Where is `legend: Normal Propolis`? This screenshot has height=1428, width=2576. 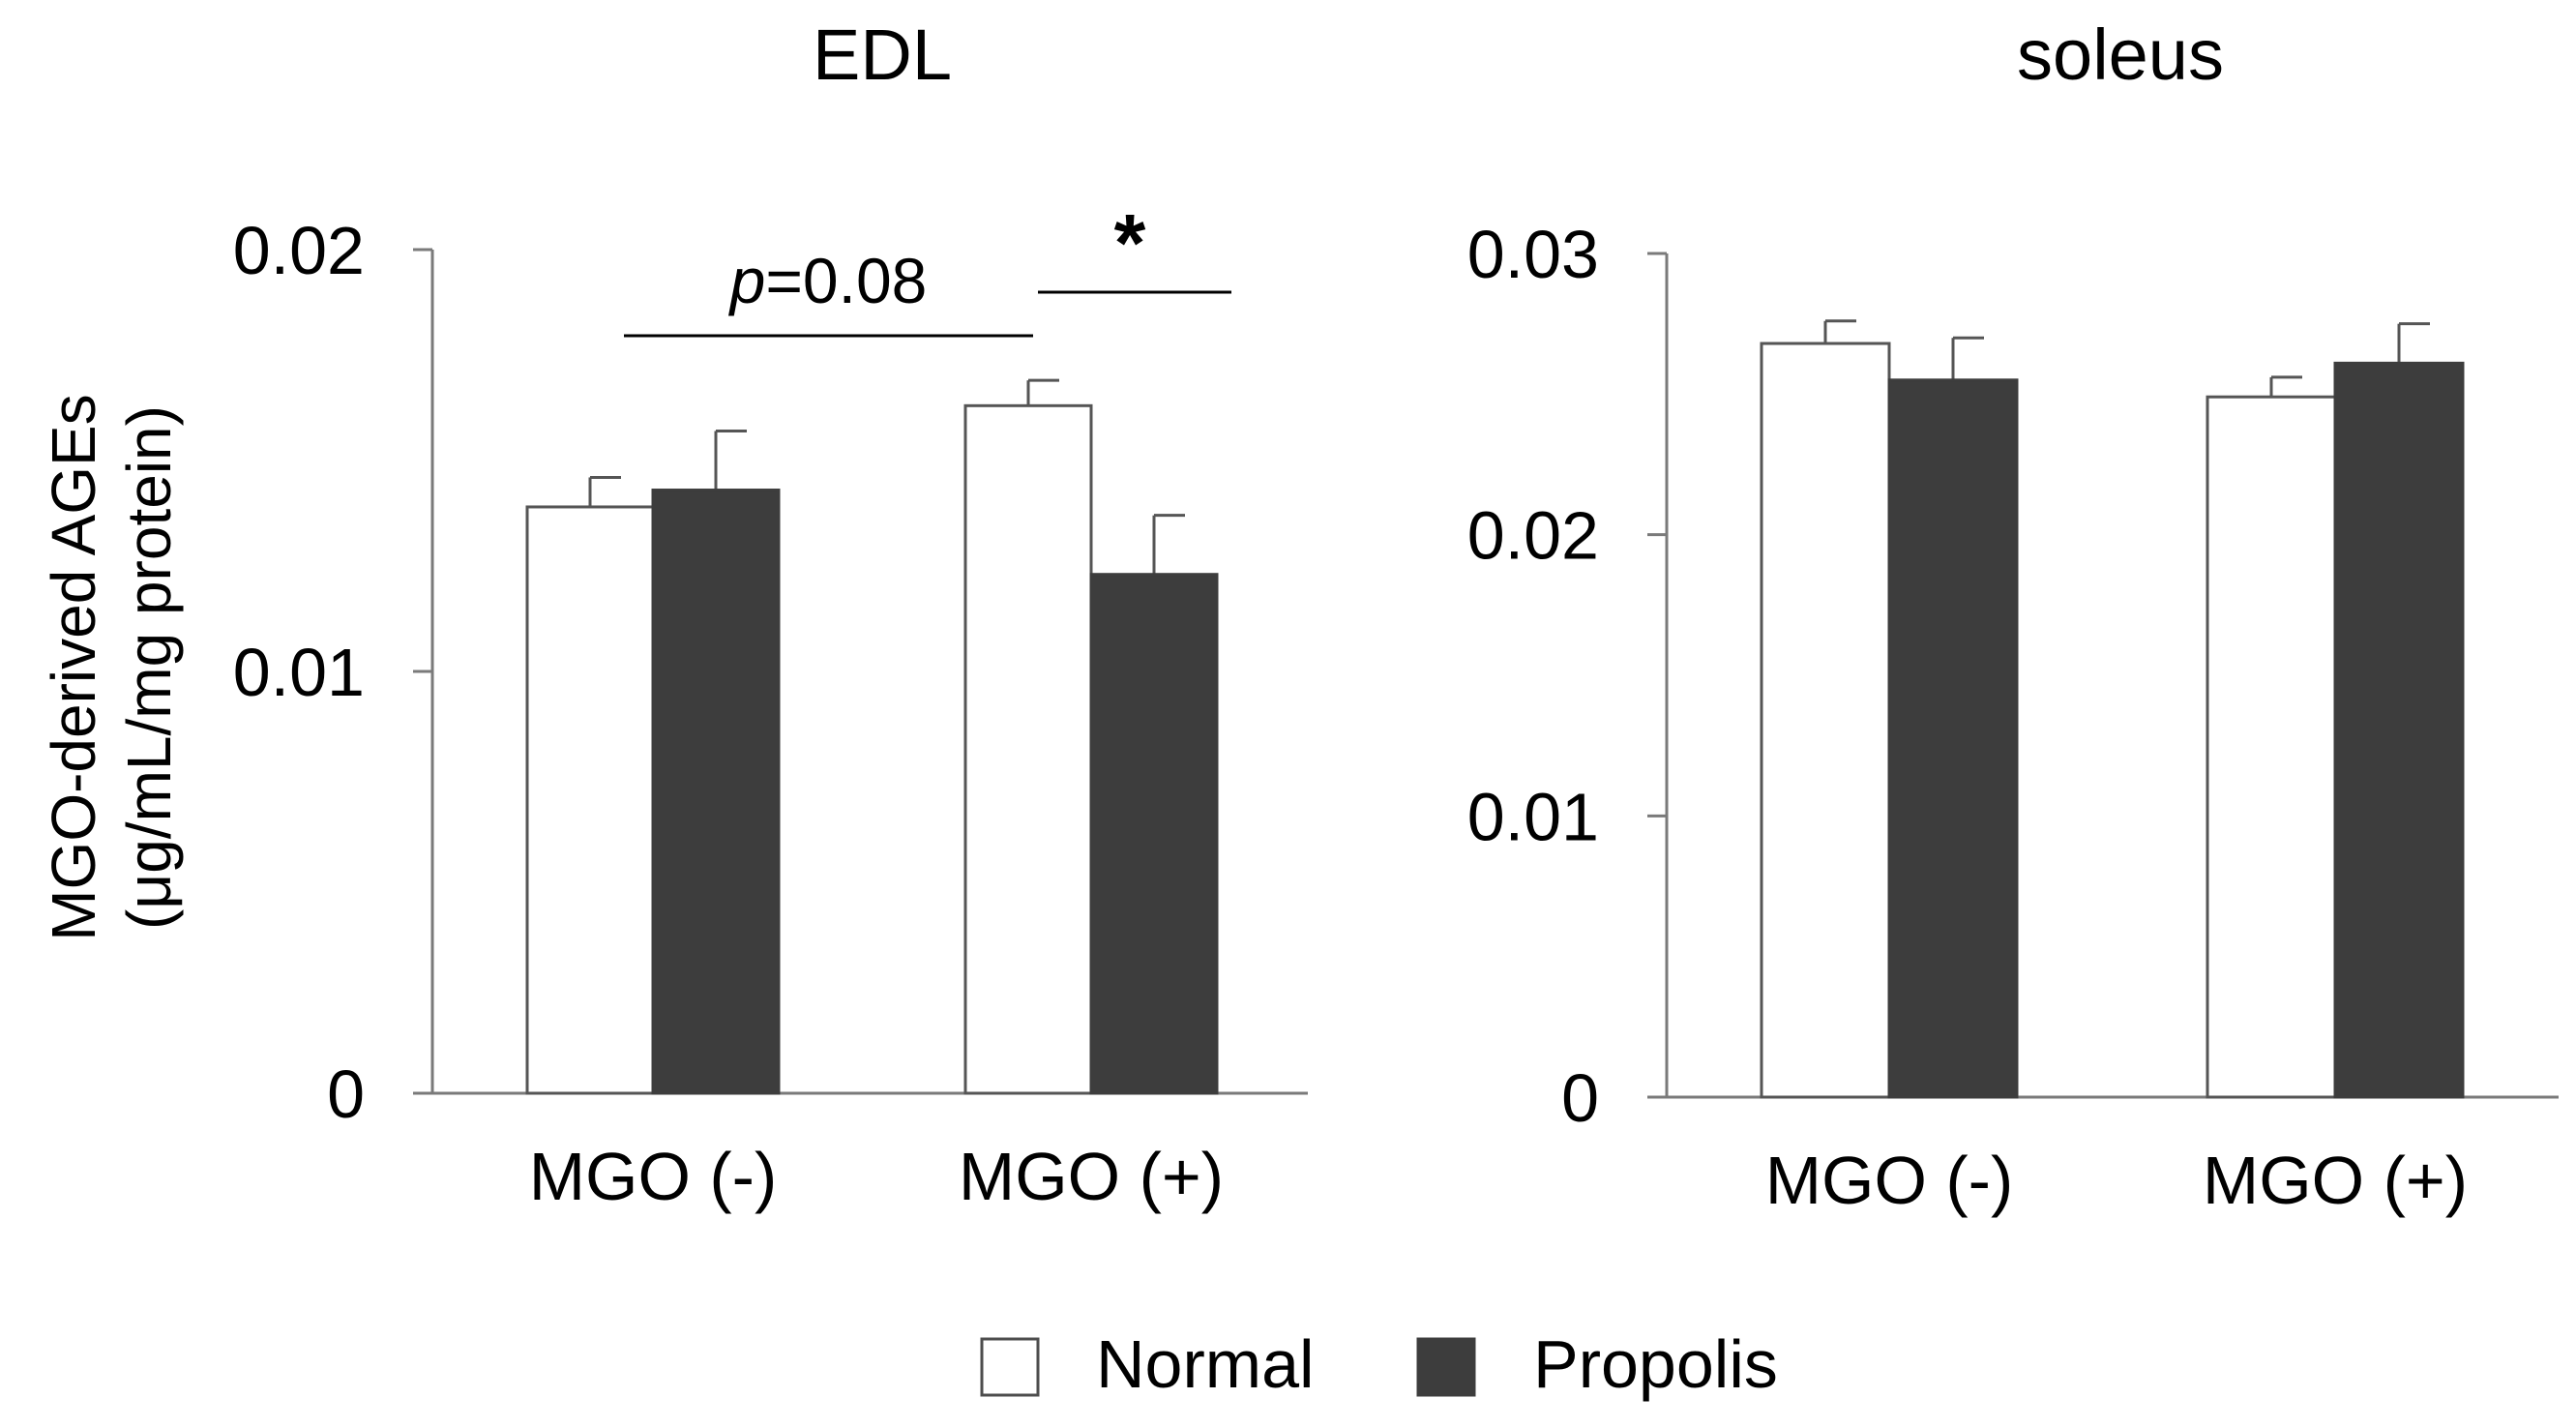
legend: Normal Propolis is located at coordinates (1379, 1364).